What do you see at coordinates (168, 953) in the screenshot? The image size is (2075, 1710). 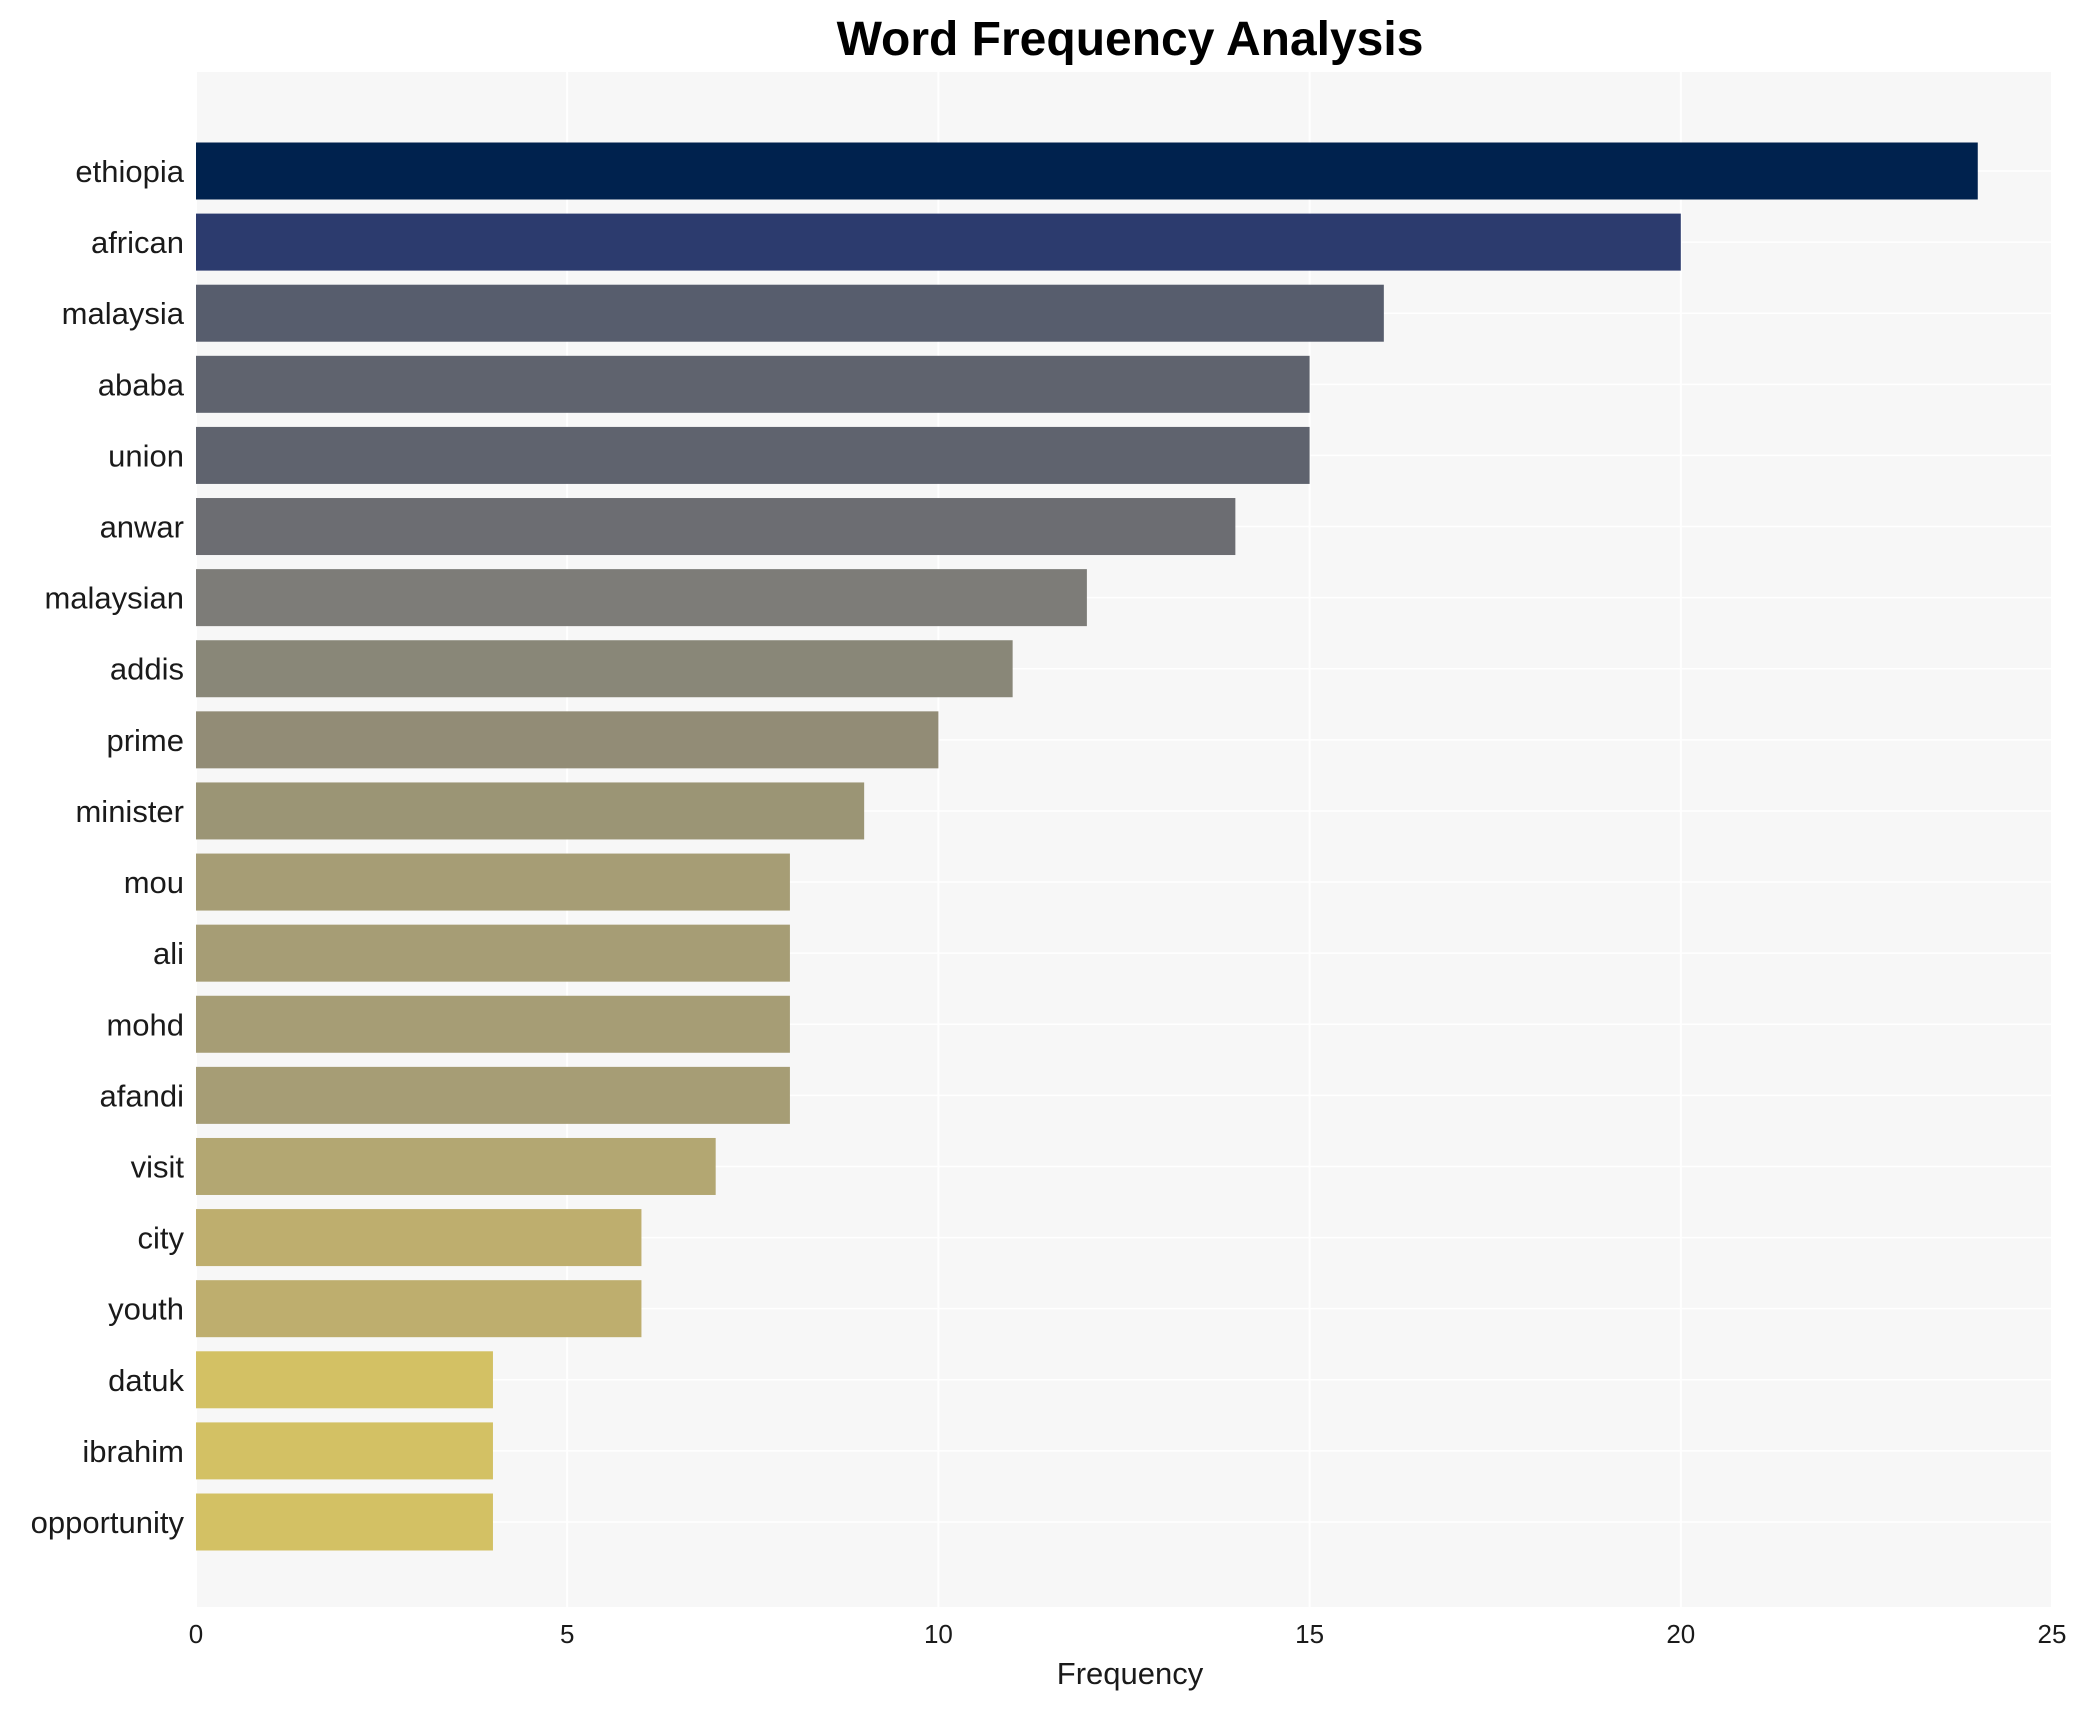 I see `y-tick-label-ali: ali` at bounding box center [168, 953].